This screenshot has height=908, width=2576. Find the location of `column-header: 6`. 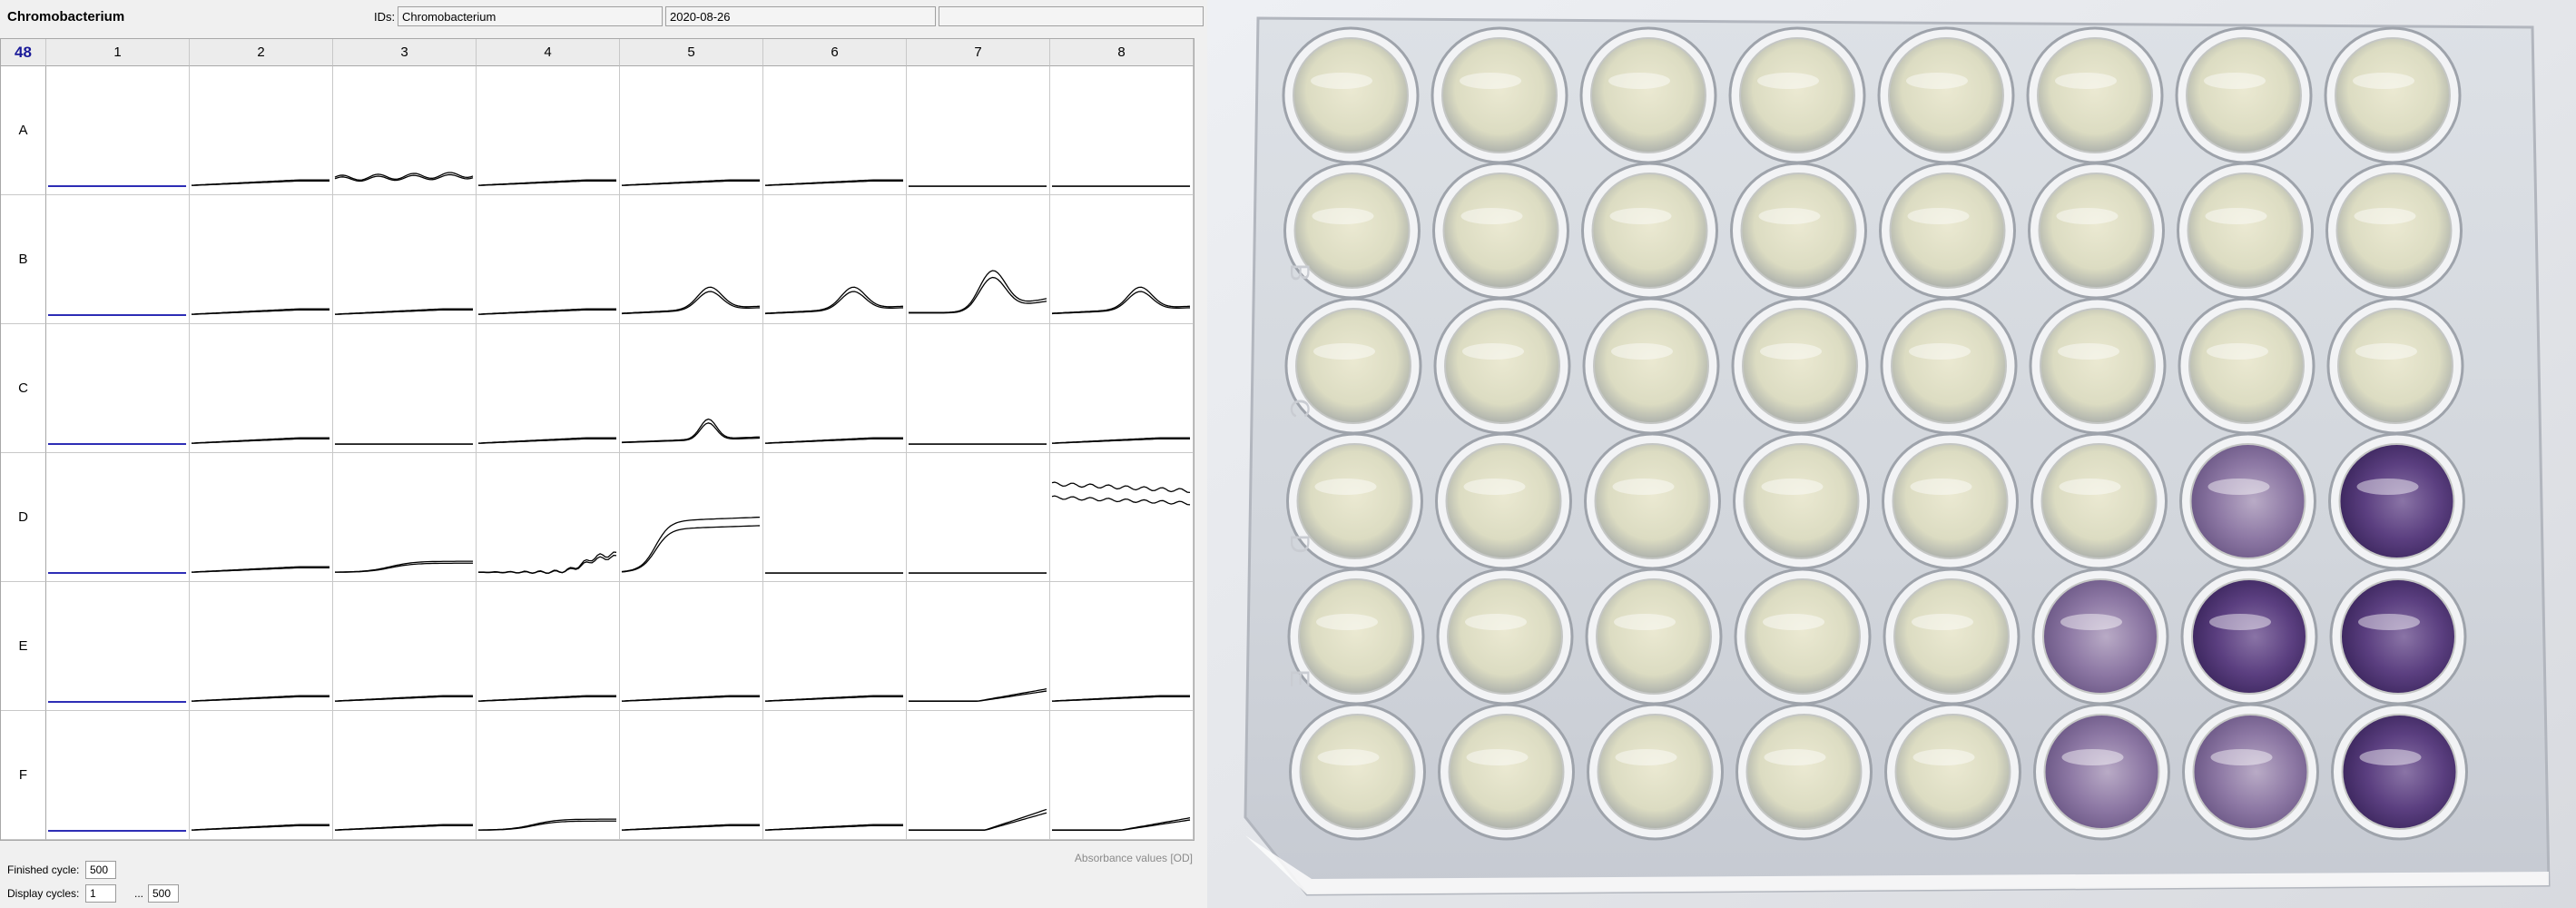

column-header: 6 is located at coordinates (835, 52).